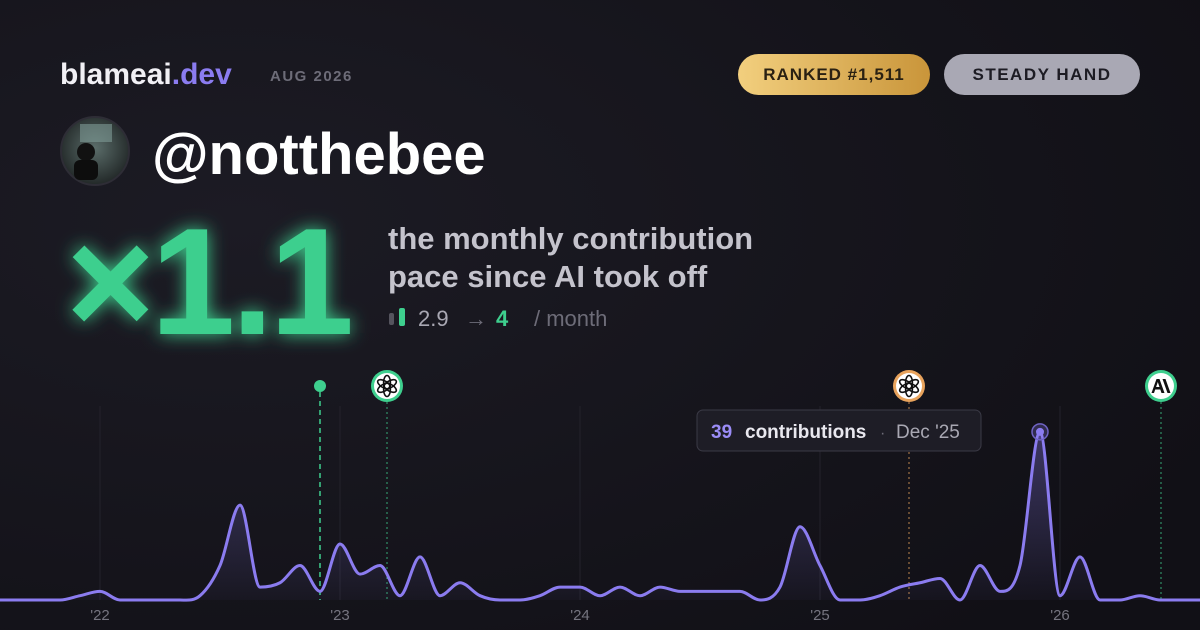 The height and width of the screenshot is (630, 1200). I want to click on before-value: 2.9, so click(433, 318).